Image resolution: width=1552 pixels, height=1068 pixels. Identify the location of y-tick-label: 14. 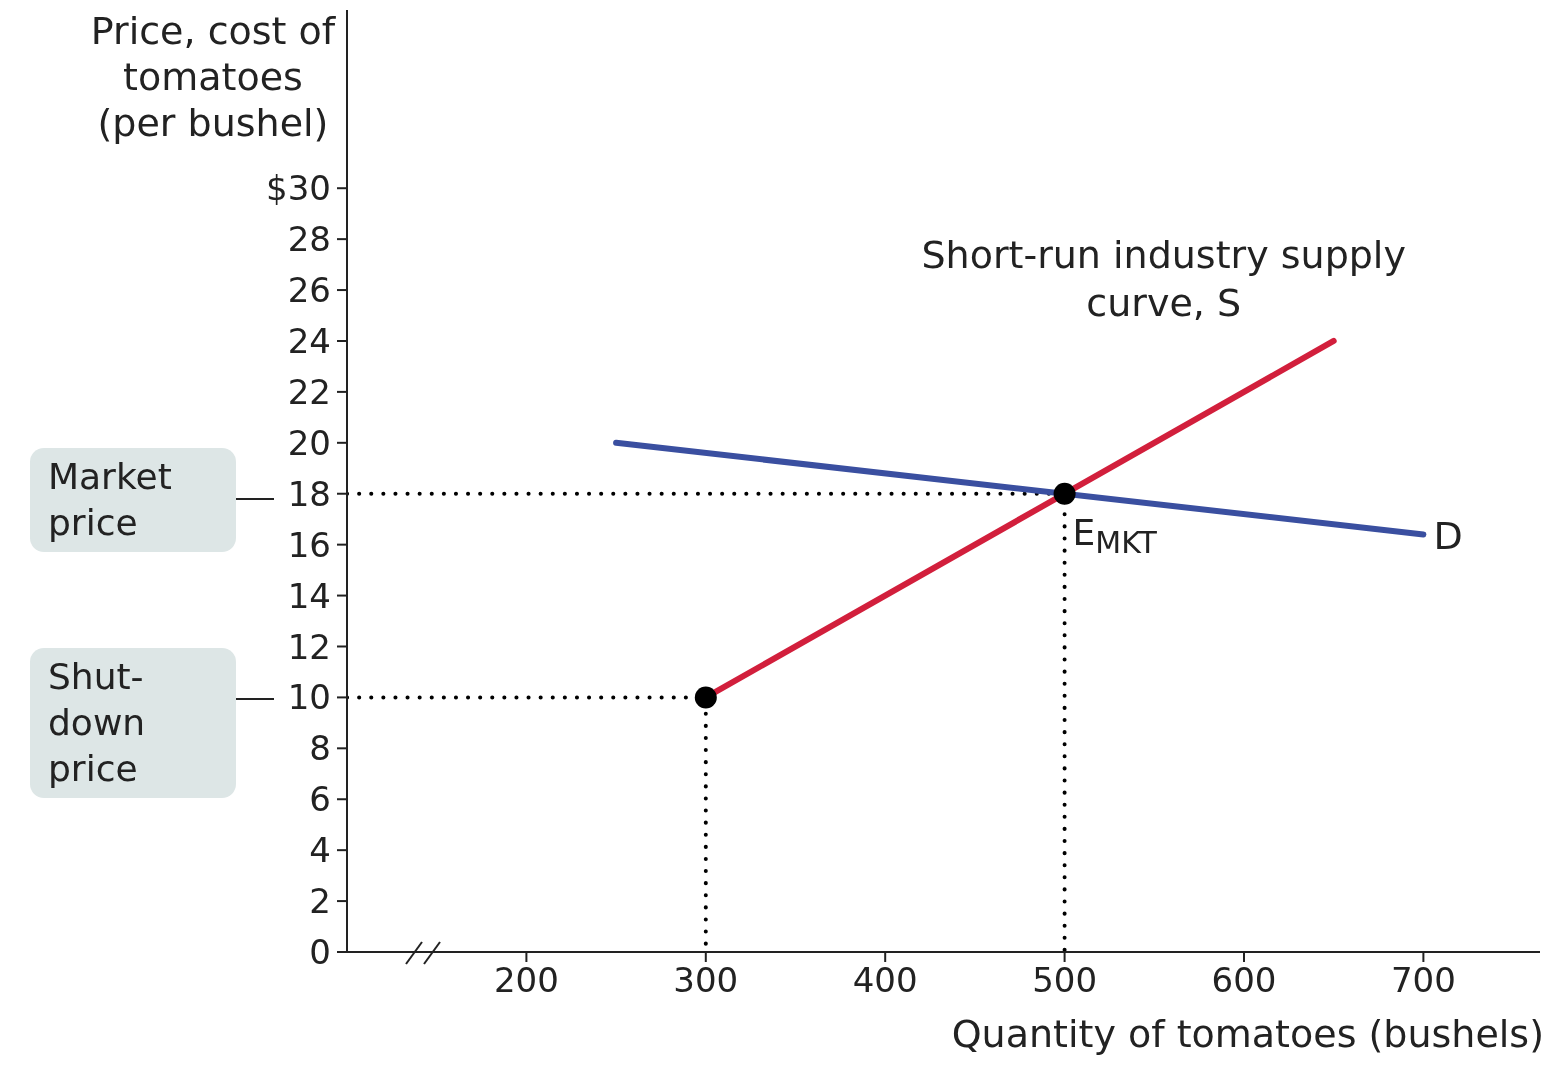
(309, 595).